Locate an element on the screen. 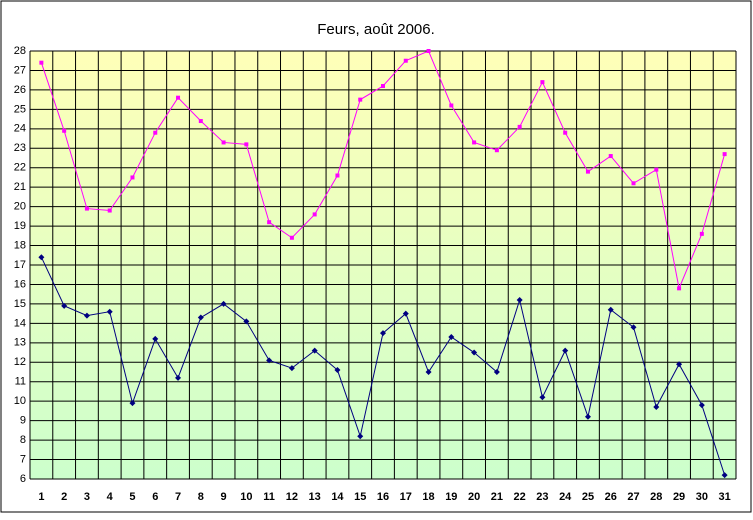 The image size is (753, 520). y-tick-label: 24 is located at coordinates (20, 129).